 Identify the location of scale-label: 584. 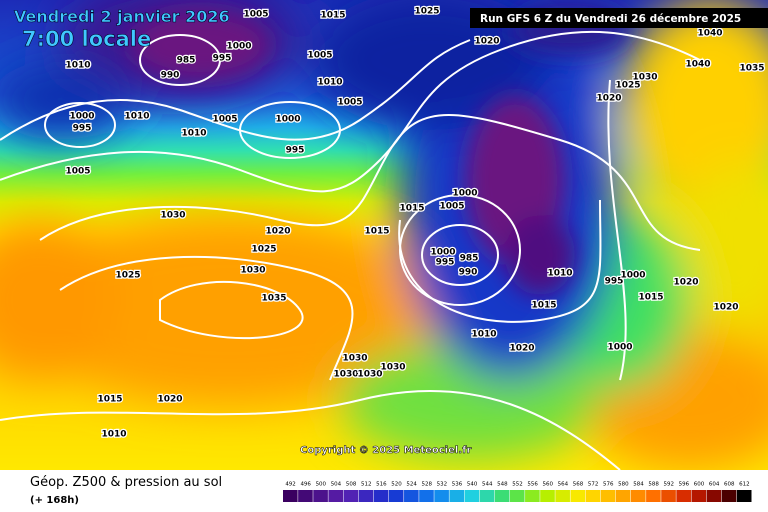
(638, 485).